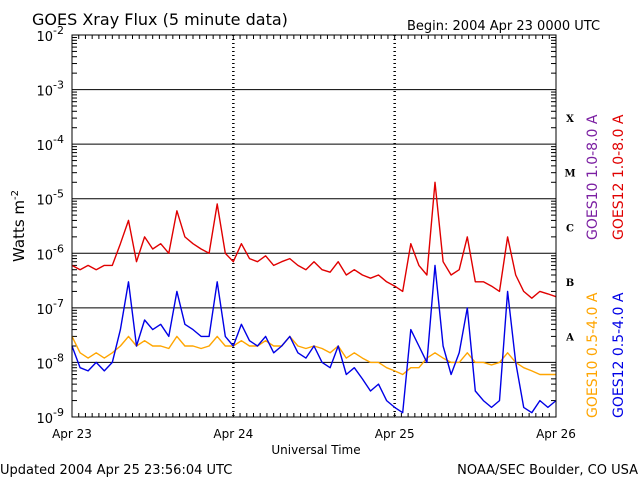 Image resolution: width=640 pixels, height=480 pixels. Describe the element at coordinates (50, 34) in the screenshot. I see `y-tick-label: 10⁻²` at that location.